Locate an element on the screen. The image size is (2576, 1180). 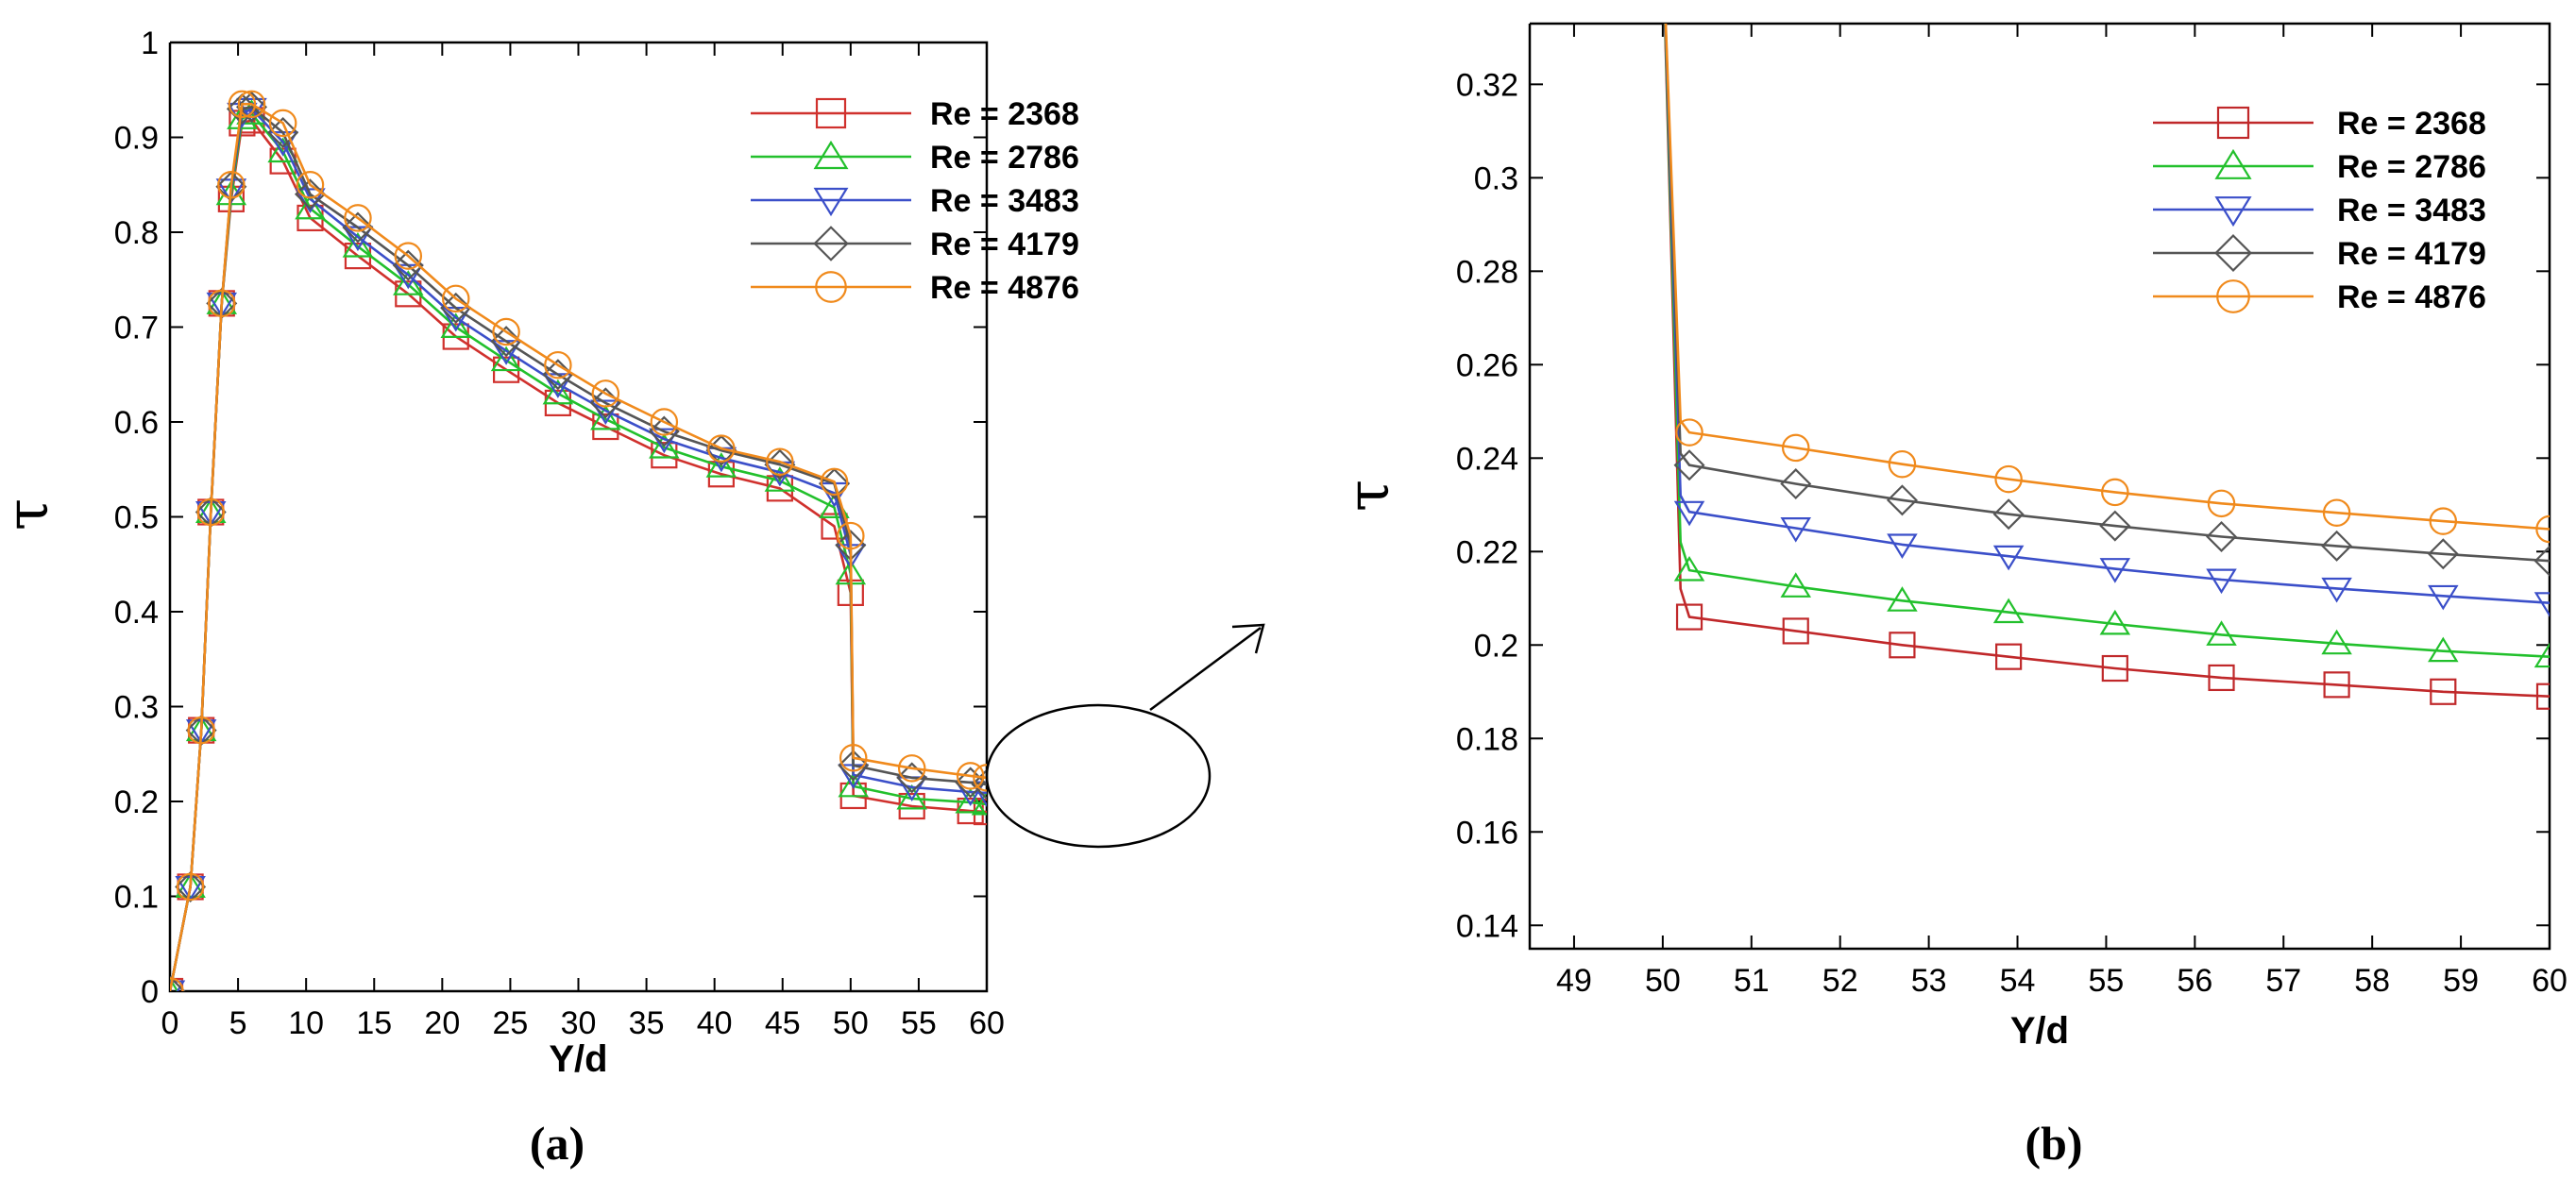
y-tick-label: 0.5 is located at coordinates (136, 518).